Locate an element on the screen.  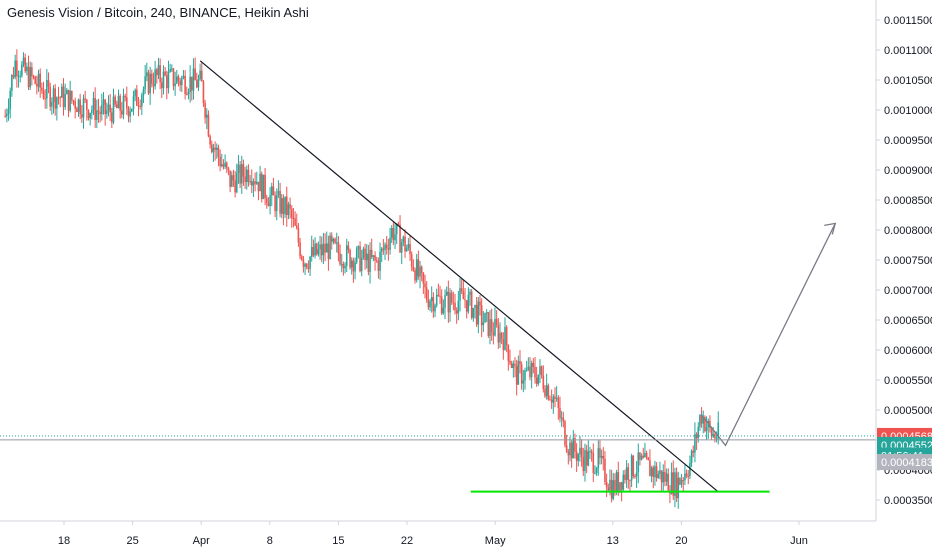
x-tick-label: 13 is located at coordinates (613, 541).